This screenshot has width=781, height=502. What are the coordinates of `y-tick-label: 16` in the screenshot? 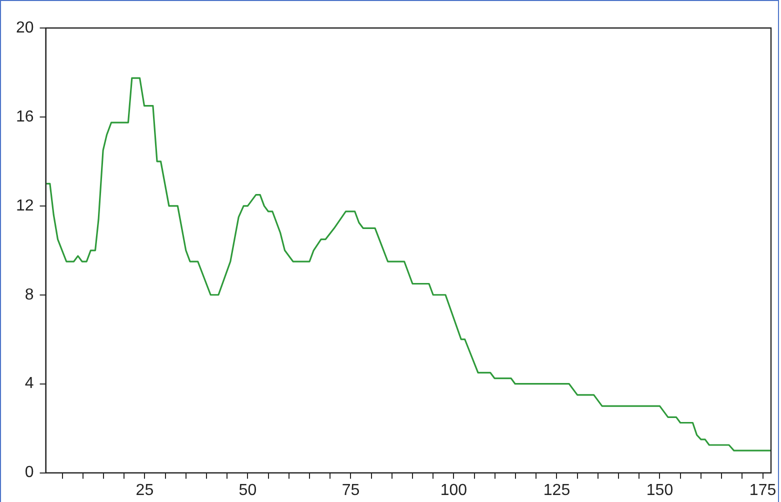 It's located at (25, 117).